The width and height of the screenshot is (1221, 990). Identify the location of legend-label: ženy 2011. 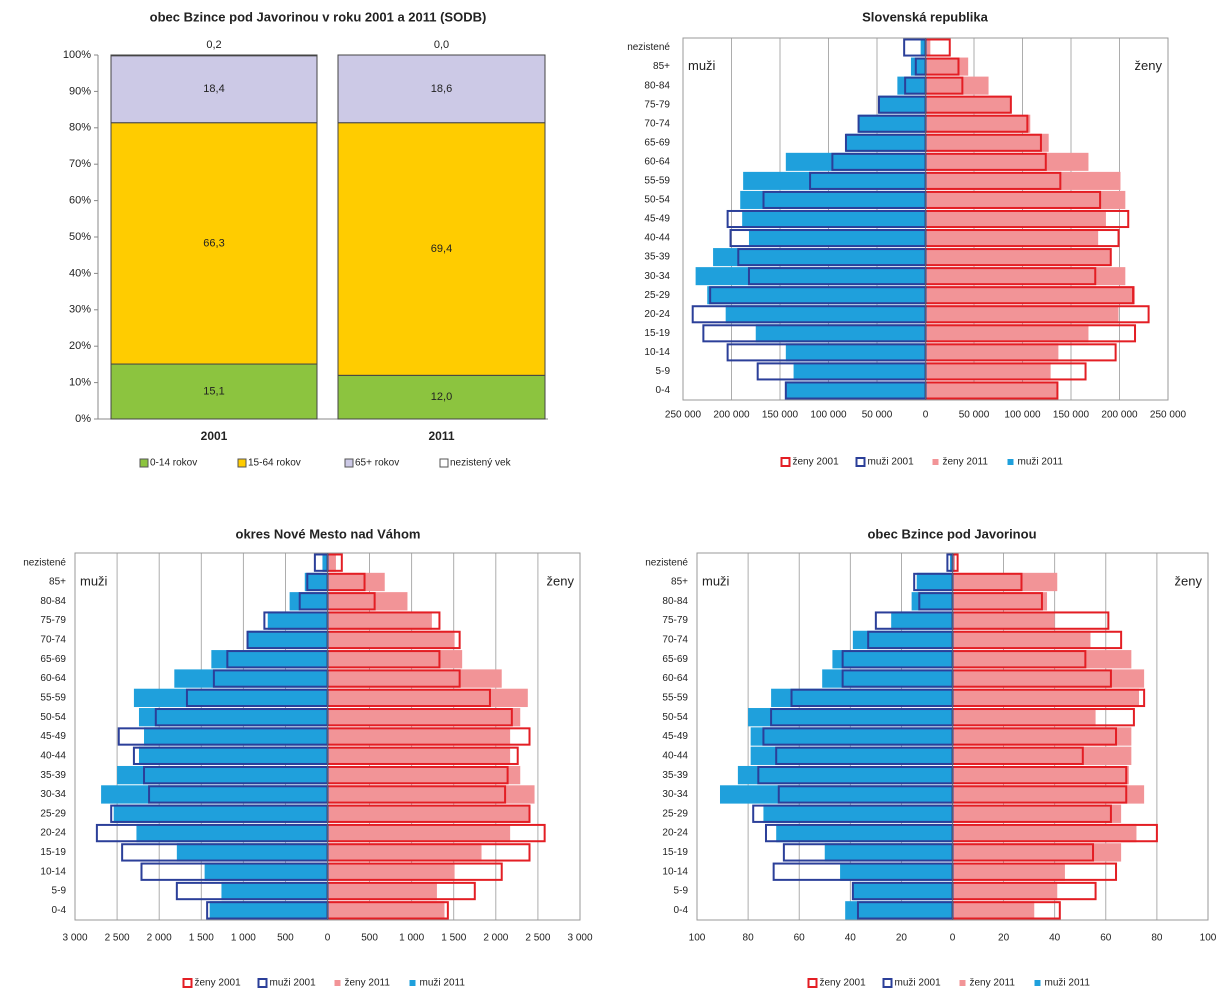
(993, 983).